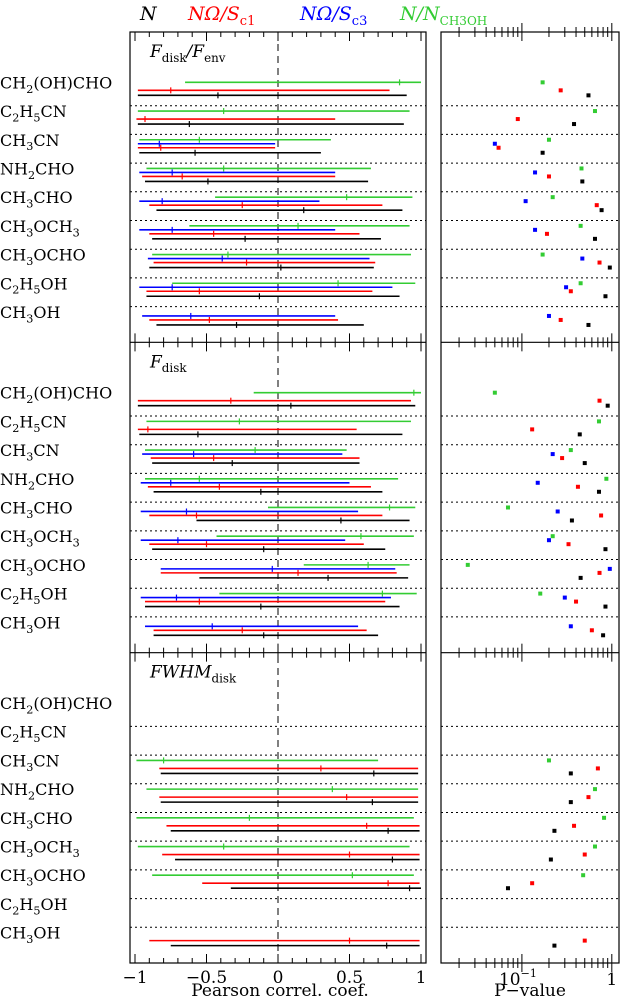  Describe the element at coordinates (333, 16) in the screenshot. I see `legend-nomega-c3: NΩ/Sc3` at that location.